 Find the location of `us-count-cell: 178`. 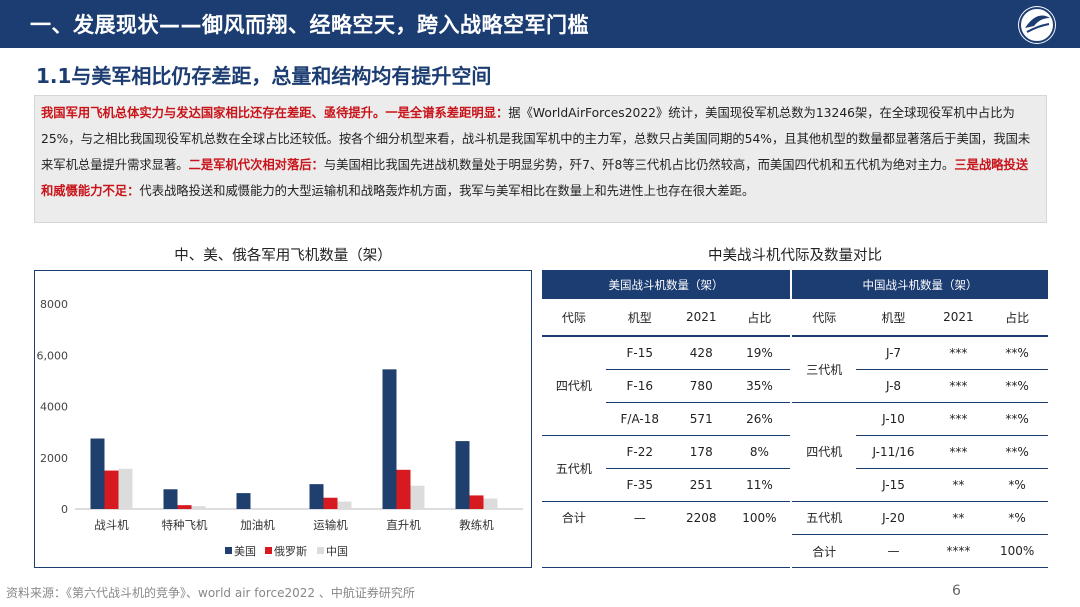

us-count-cell: 178 is located at coordinates (701, 452).